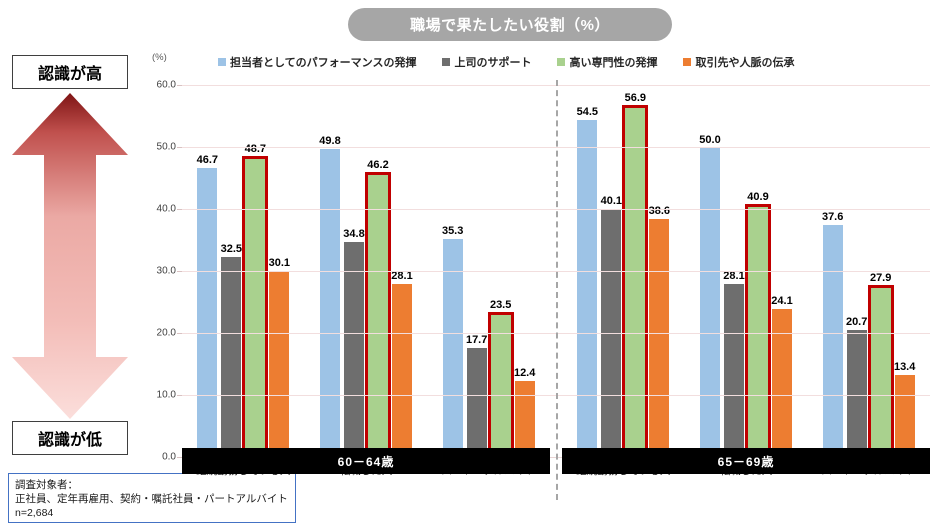 The image size is (930, 530). What do you see at coordinates (880, 365) in the screenshot?
I see `bar: 27.9` at bounding box center [880, 365].